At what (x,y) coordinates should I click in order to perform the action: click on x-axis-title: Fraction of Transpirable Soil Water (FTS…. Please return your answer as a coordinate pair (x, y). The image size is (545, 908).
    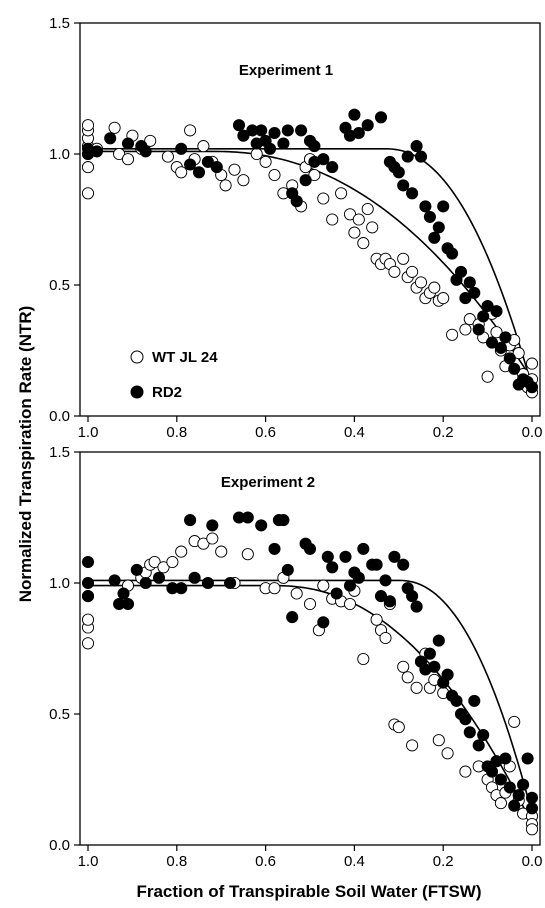
    Looking at the image, I should click on (308, 891).